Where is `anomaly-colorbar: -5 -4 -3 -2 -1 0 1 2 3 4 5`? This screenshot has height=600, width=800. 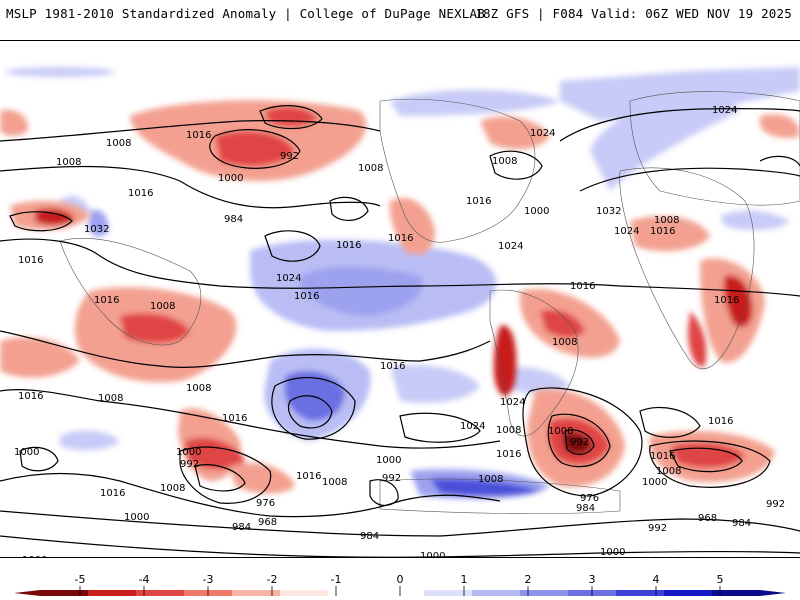 anomaly-colorbar: -5 -4 -3 -2 -1 0 1 2 3 4 5 is located at coordinates (400, 584).